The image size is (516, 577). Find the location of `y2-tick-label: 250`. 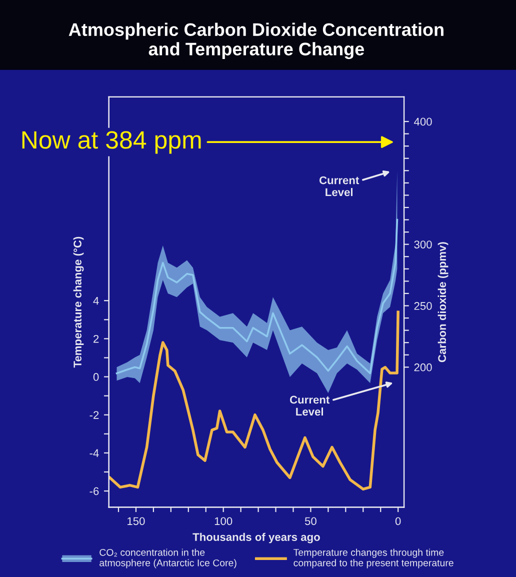

y2-tick-label: 250 is located at coordinates (423, 306).